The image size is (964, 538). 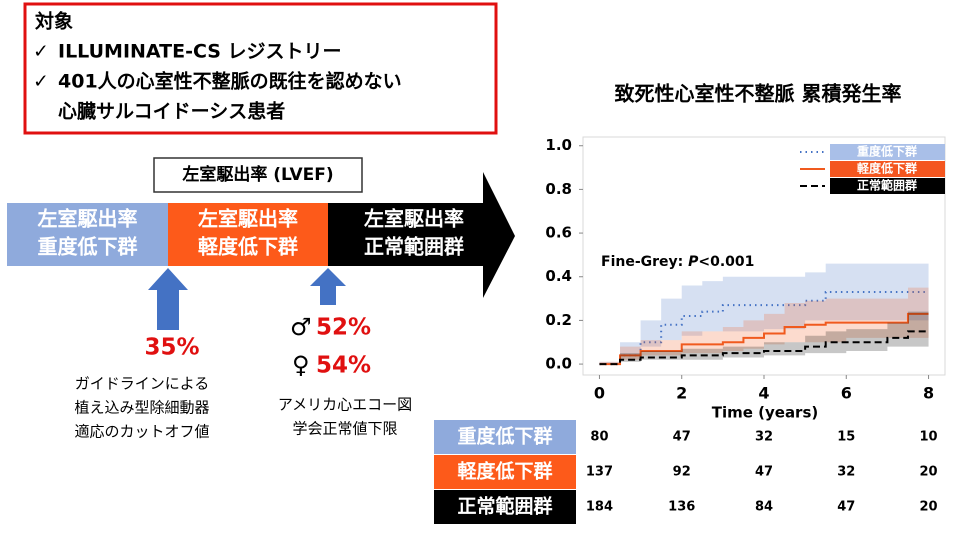 What do you see at coordinates (599, 472) in the screenshot?
I see `risk-count: 137` at bounding box center [599, 472].